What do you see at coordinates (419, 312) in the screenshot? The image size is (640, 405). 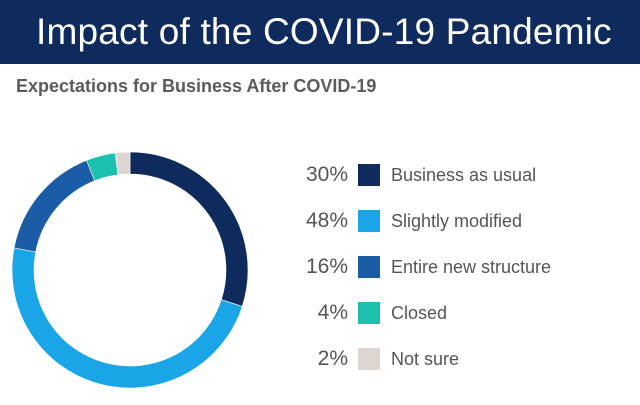 I see `legend-label: Closed` at bounding box center [419, 312].